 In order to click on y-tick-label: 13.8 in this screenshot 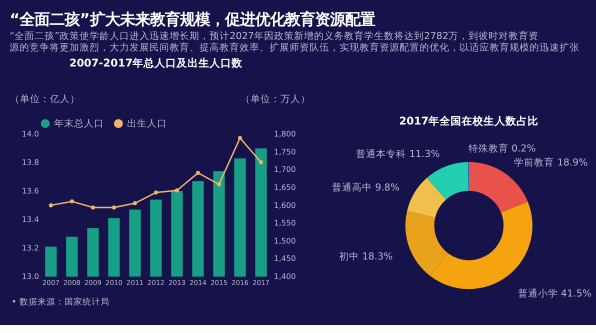, I will do `click(31, 163)`.